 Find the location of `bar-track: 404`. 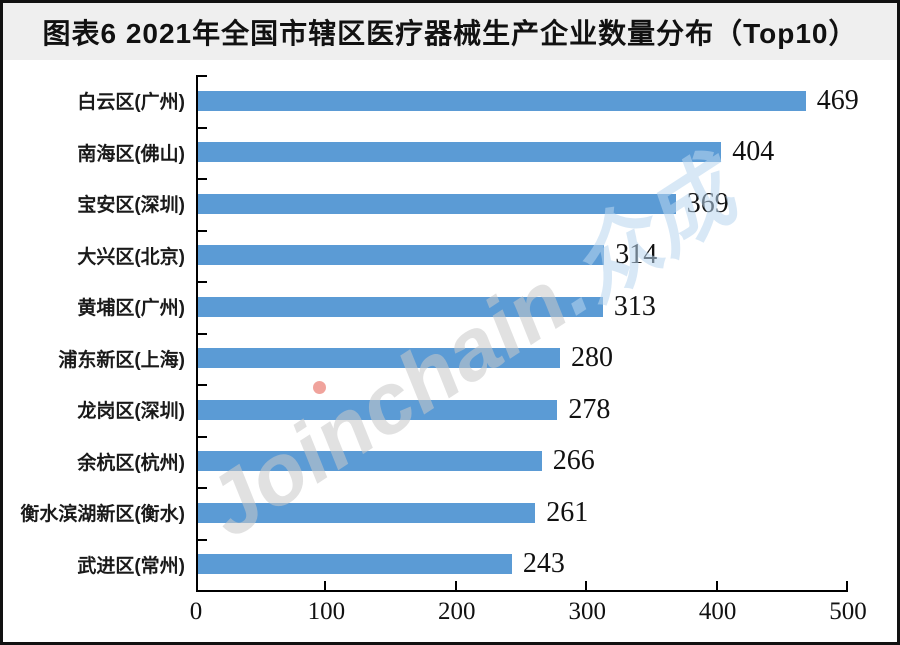

bar-track: 404 is located at coordinates (521, 152).